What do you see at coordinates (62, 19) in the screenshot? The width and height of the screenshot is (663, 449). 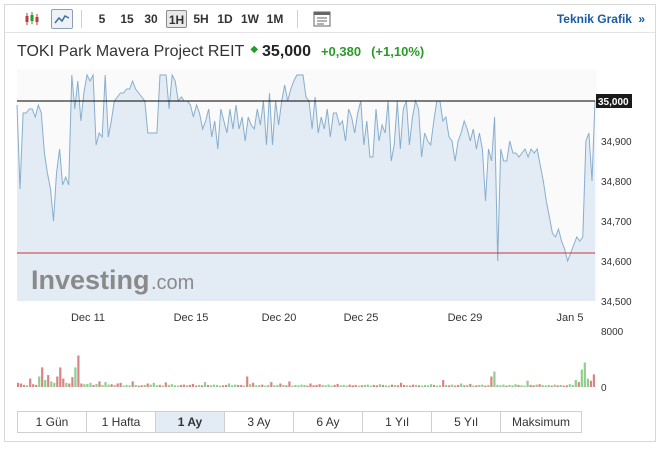 I see `line-chart-icon` at bounding box center [62, 19].